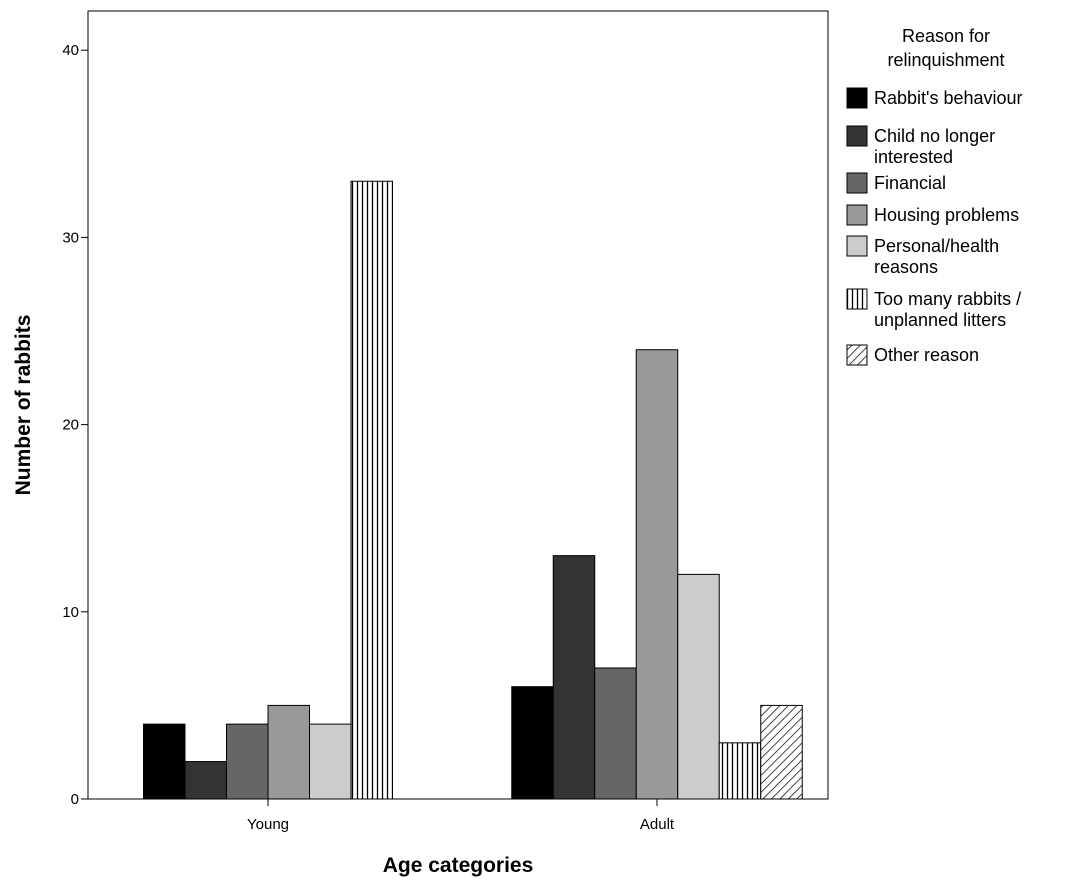  I want to click on x-axis-title: Age categories, so click(458, 865).